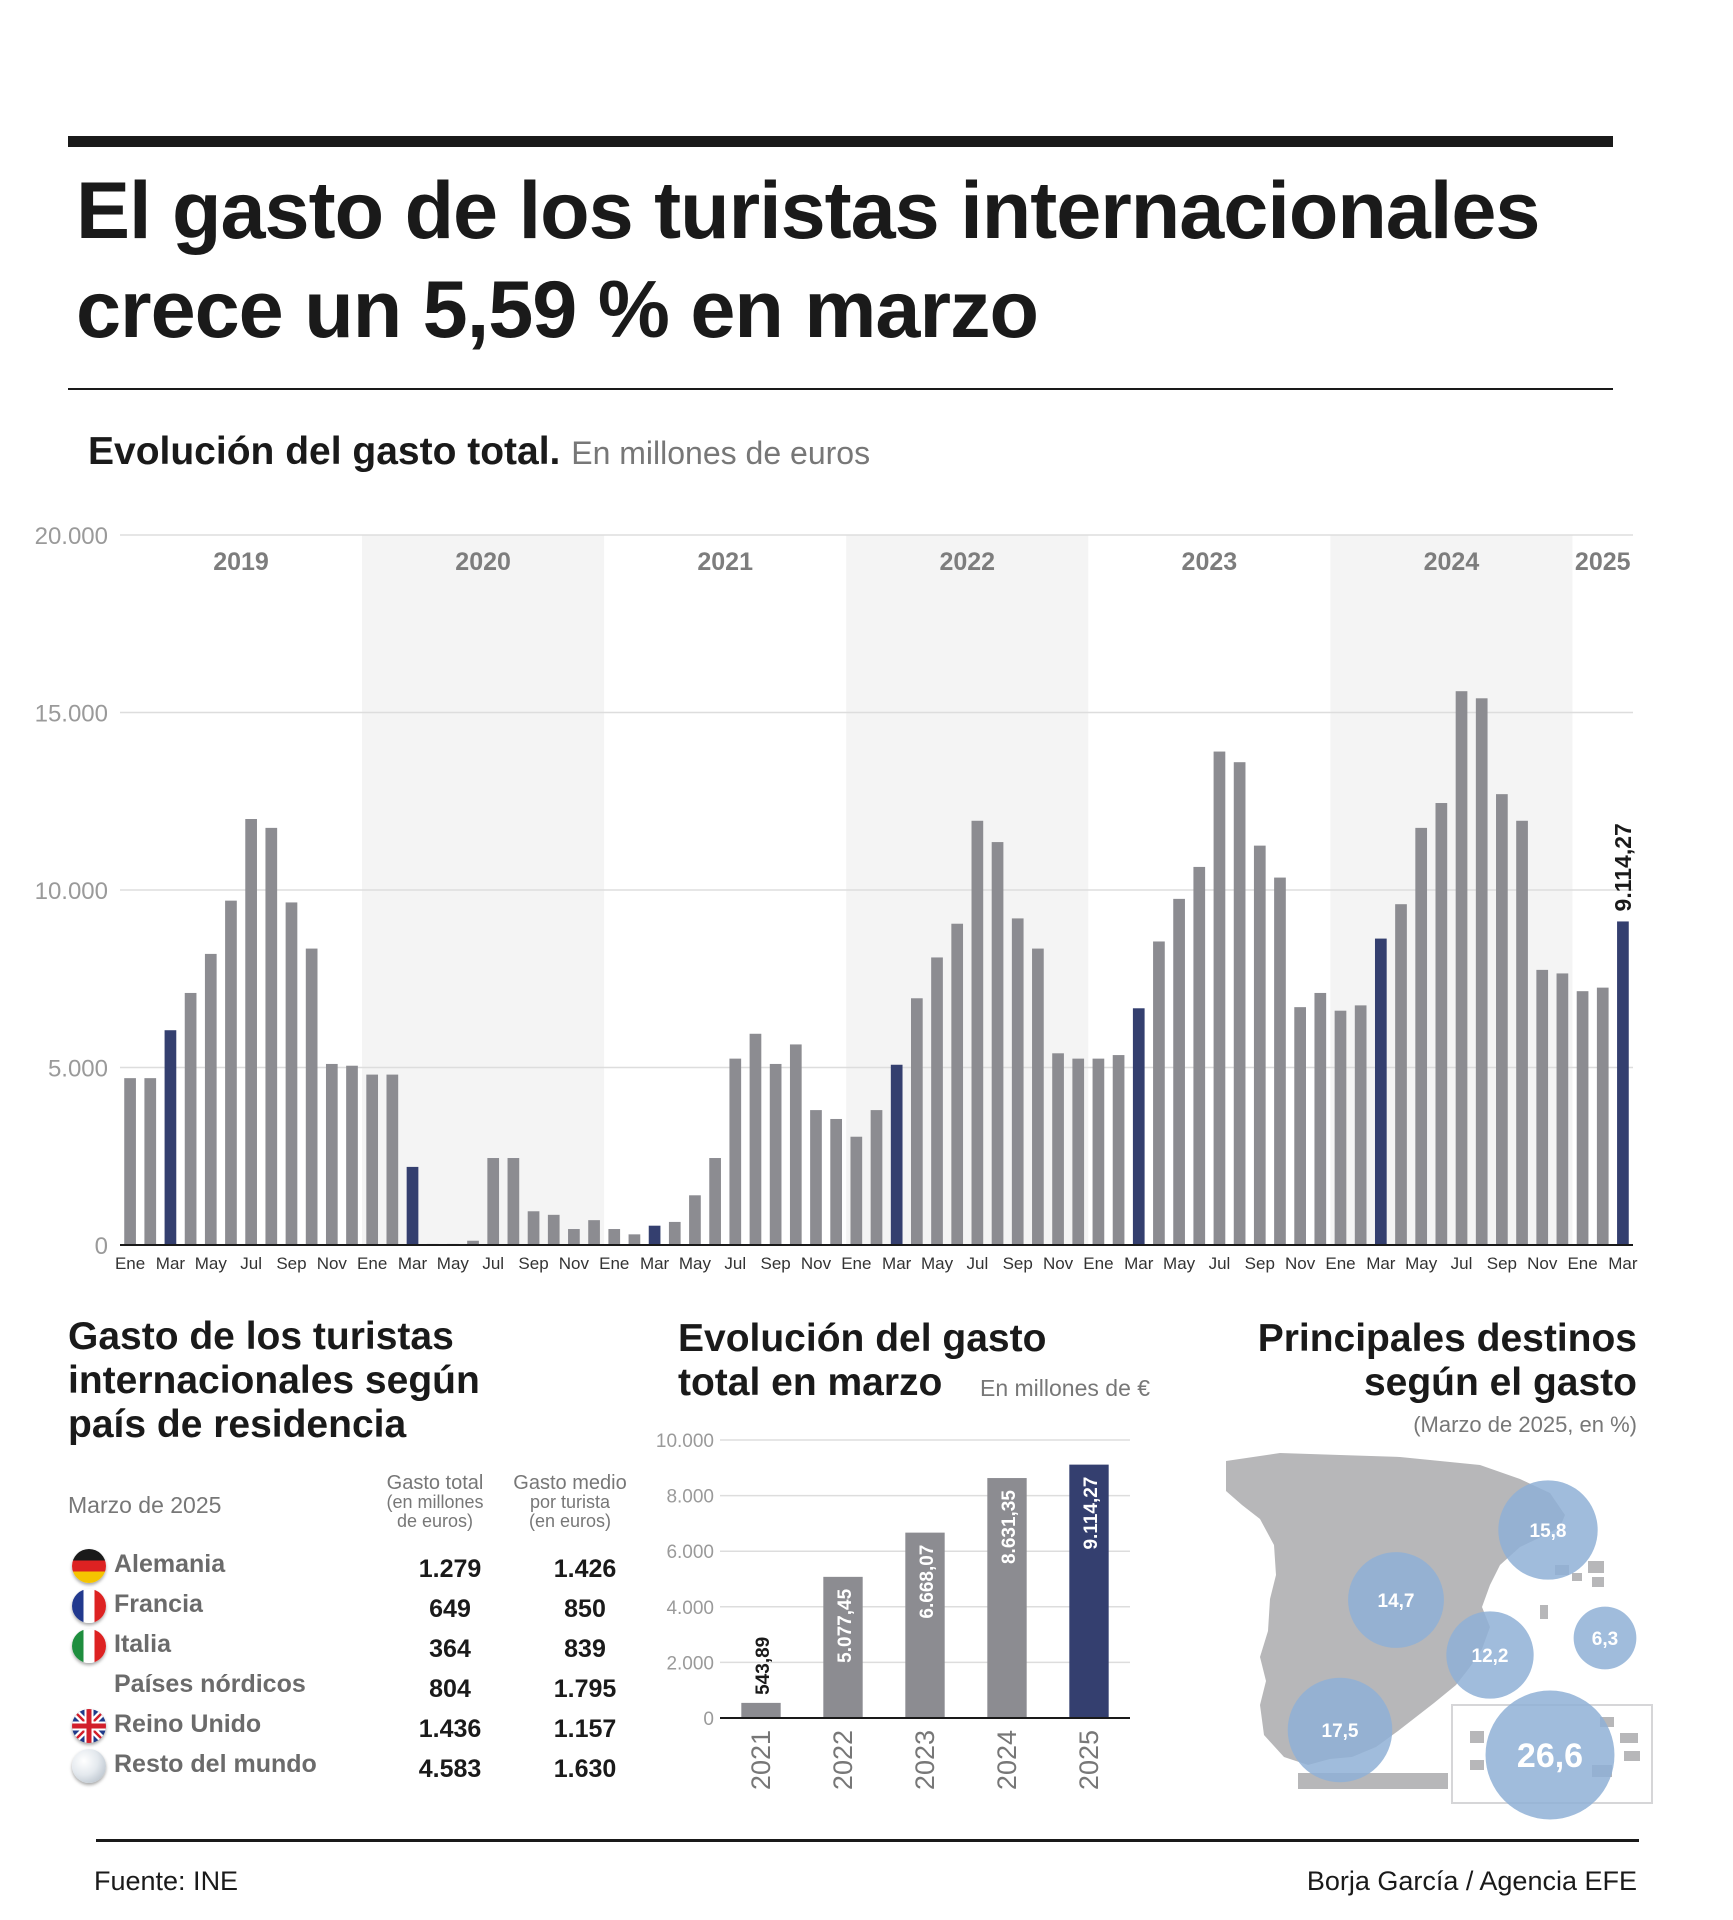 This screenshot has height=1920, width=1733. Describe the element at coordinates (570, 1501) in the screenshot. I see `column-header-average: Gasto medio por turista (en euros)` at that location.